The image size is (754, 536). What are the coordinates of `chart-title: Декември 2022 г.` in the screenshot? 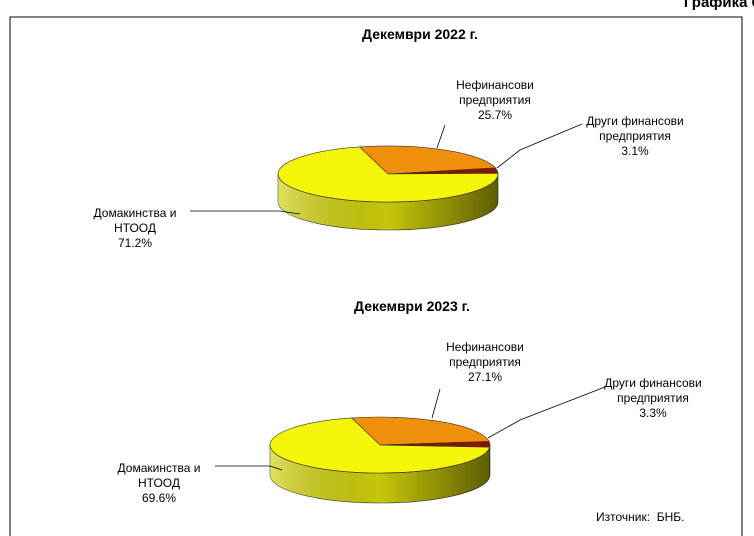 It's located at (420, 34).